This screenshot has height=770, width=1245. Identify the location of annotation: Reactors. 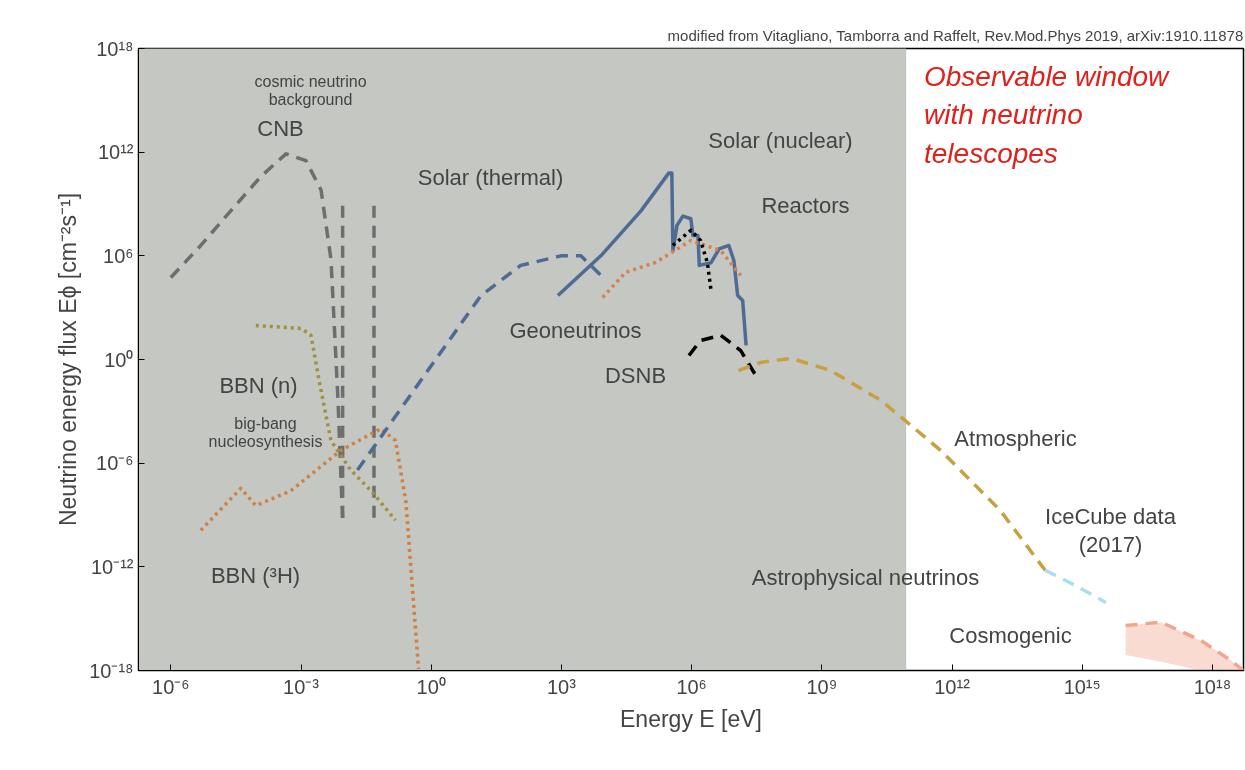
(805, 205).